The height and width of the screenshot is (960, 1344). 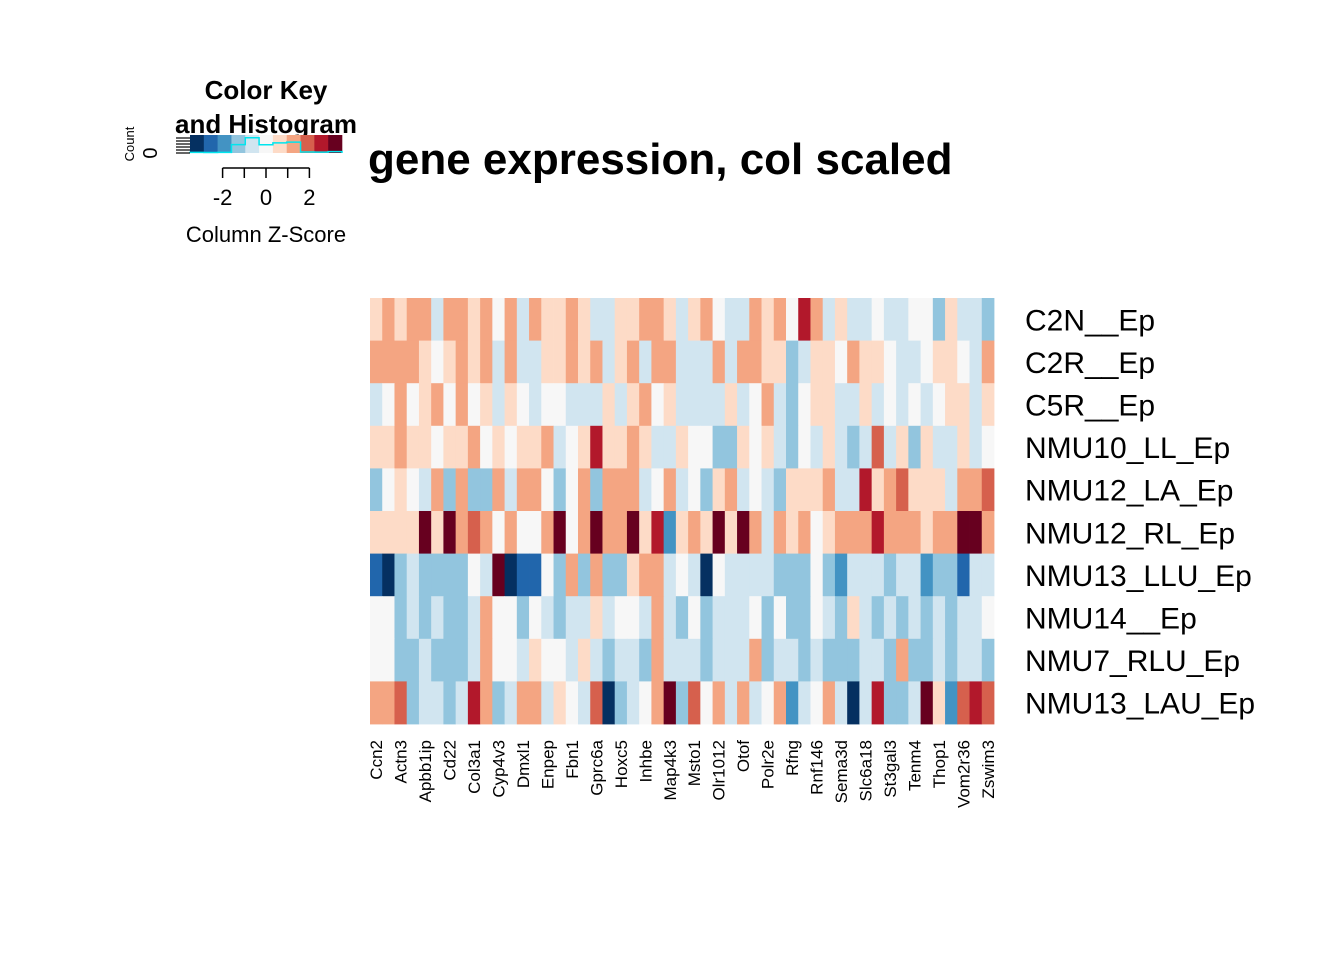 I want to click on column-label: Ccn2, so click(x=376, y=760).